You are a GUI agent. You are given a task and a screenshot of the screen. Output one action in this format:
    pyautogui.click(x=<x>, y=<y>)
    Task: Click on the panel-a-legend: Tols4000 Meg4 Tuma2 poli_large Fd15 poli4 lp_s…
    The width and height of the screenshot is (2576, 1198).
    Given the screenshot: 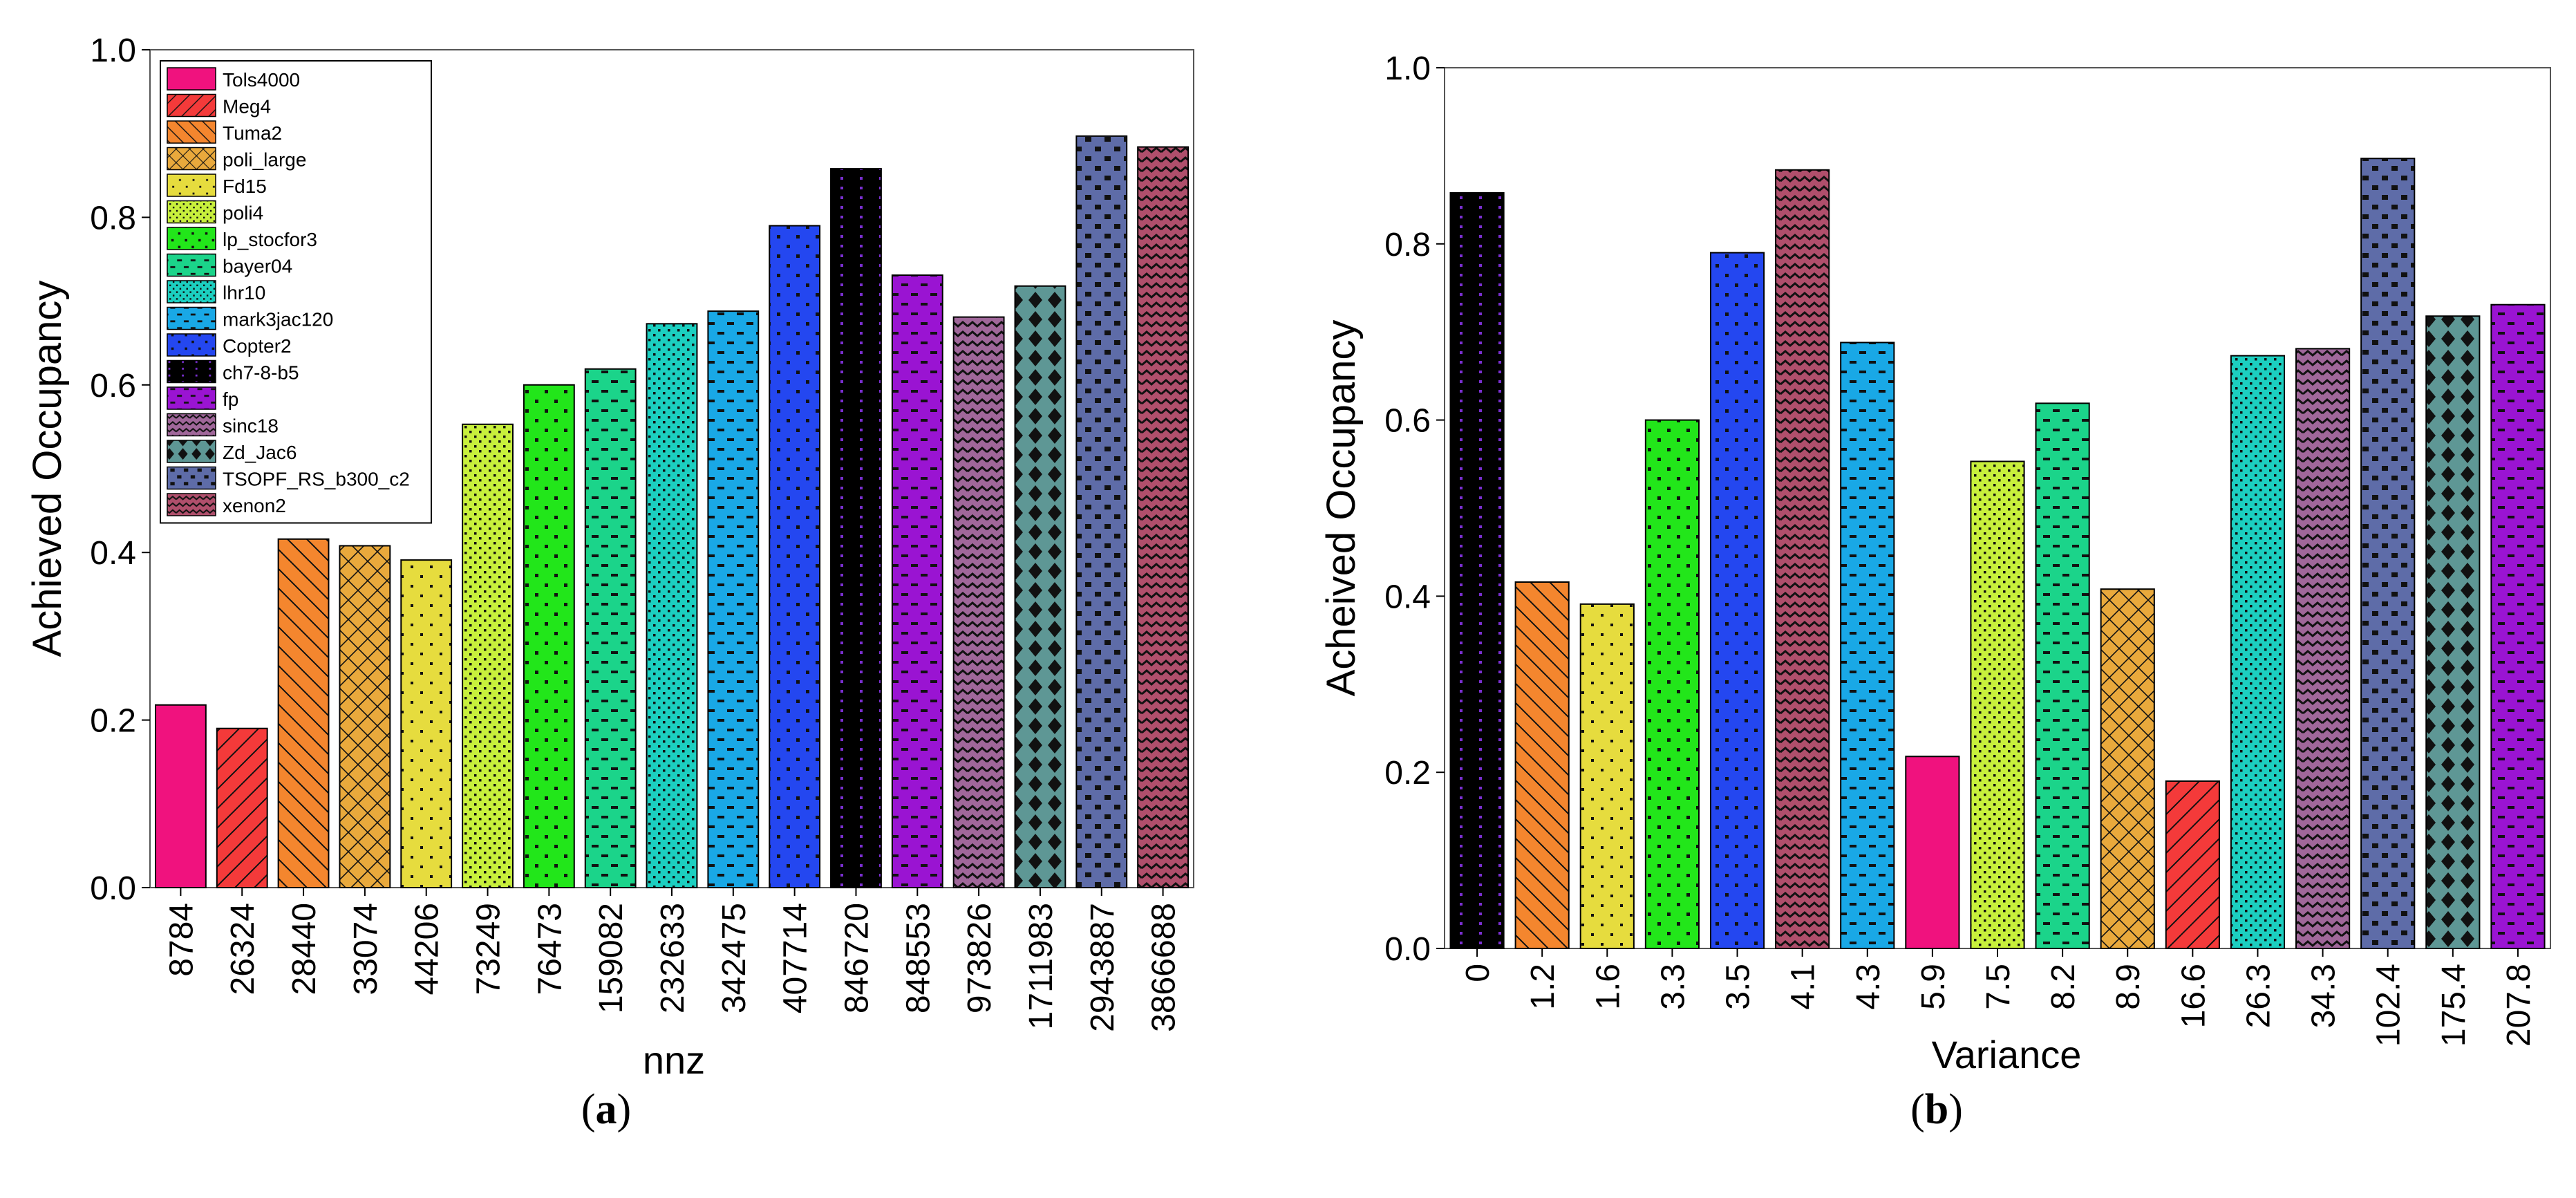 What is the action you would take?
    pyautogui.click(x=296, y=292)
    